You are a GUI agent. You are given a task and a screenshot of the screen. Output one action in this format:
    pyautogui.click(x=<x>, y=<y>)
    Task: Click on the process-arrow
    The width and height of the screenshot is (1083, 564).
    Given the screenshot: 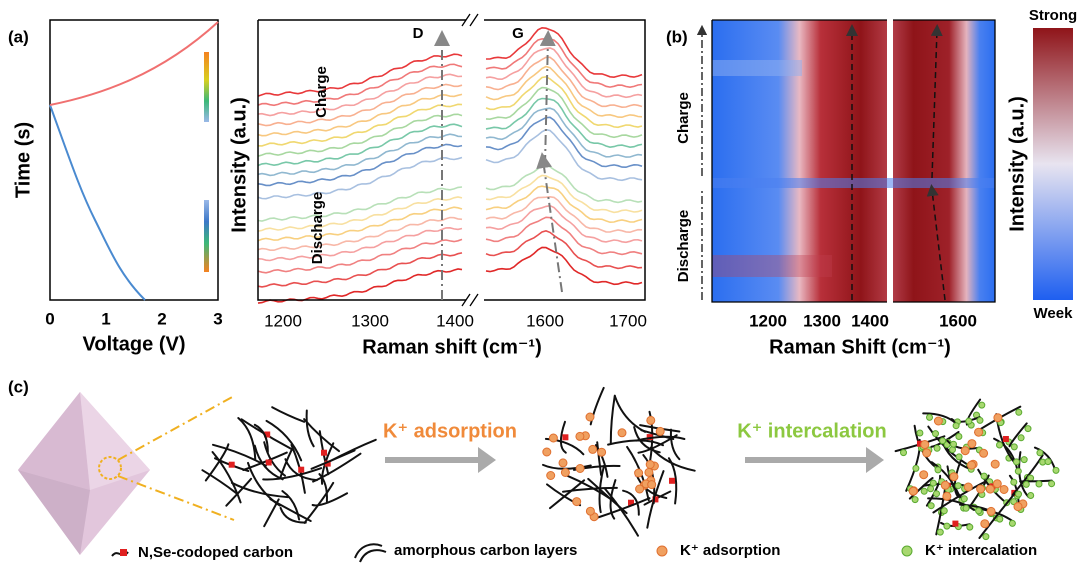 What is the action you would take?
    pyautogui.click(x=814, y=460)
    